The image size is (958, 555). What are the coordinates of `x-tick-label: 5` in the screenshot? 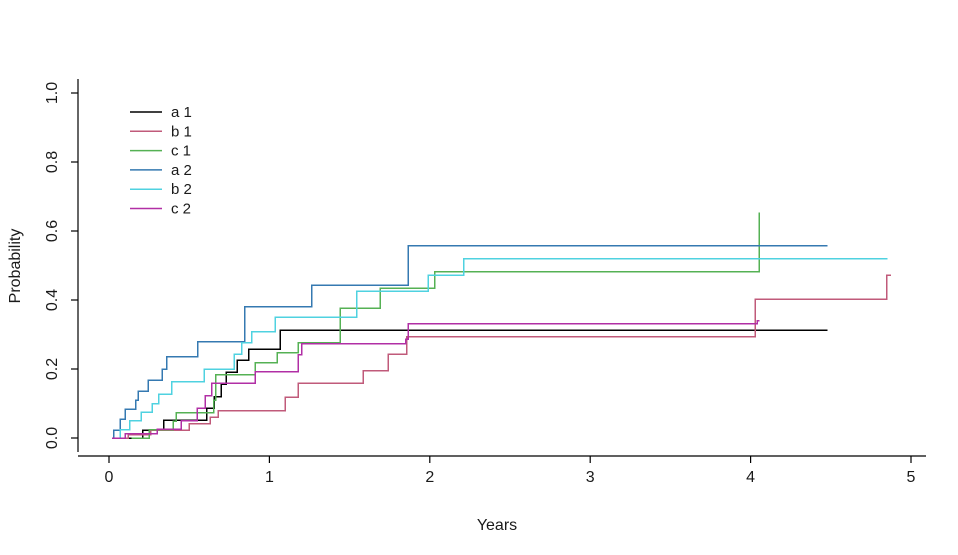 It's located at (911, 477).